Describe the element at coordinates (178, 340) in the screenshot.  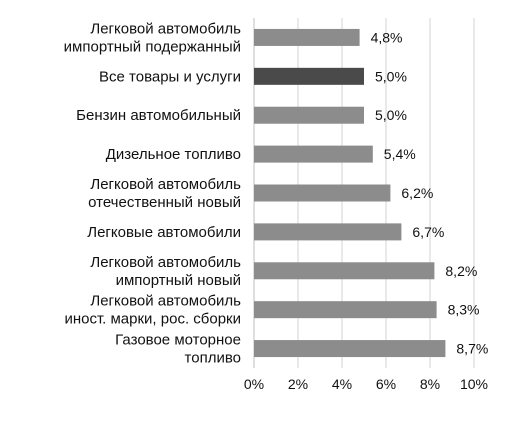
I see `category-label-line: Газовое моторное` at that location.